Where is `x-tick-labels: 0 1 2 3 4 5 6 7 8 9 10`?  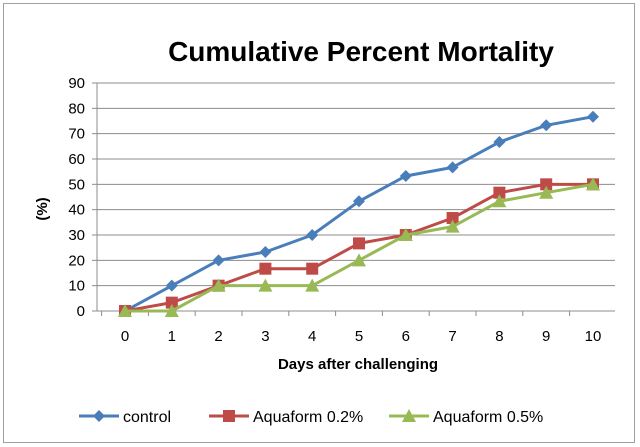 x-tick-labels: 0 1 2 3 4 5 6 7 8 9 10 is located at coordinates (361, 336).